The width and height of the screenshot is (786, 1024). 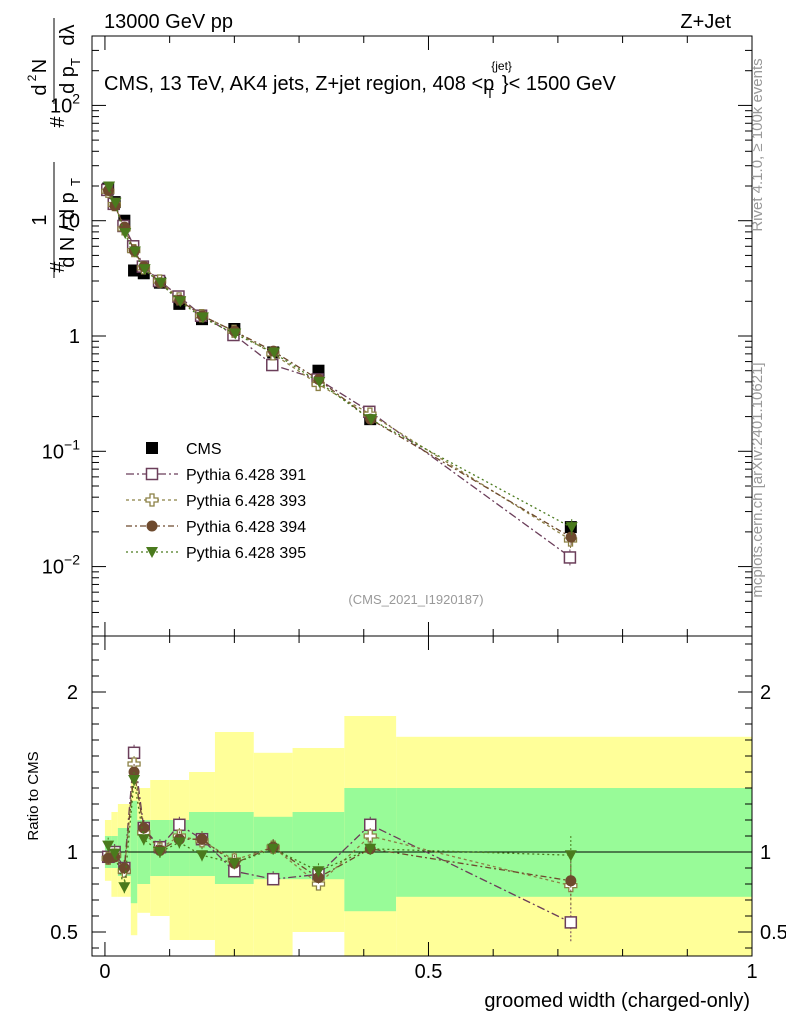 I want to click on side-mcplots: mcplots.cern.ch [arXiv:2401.10621], so click(x=757, y=479).